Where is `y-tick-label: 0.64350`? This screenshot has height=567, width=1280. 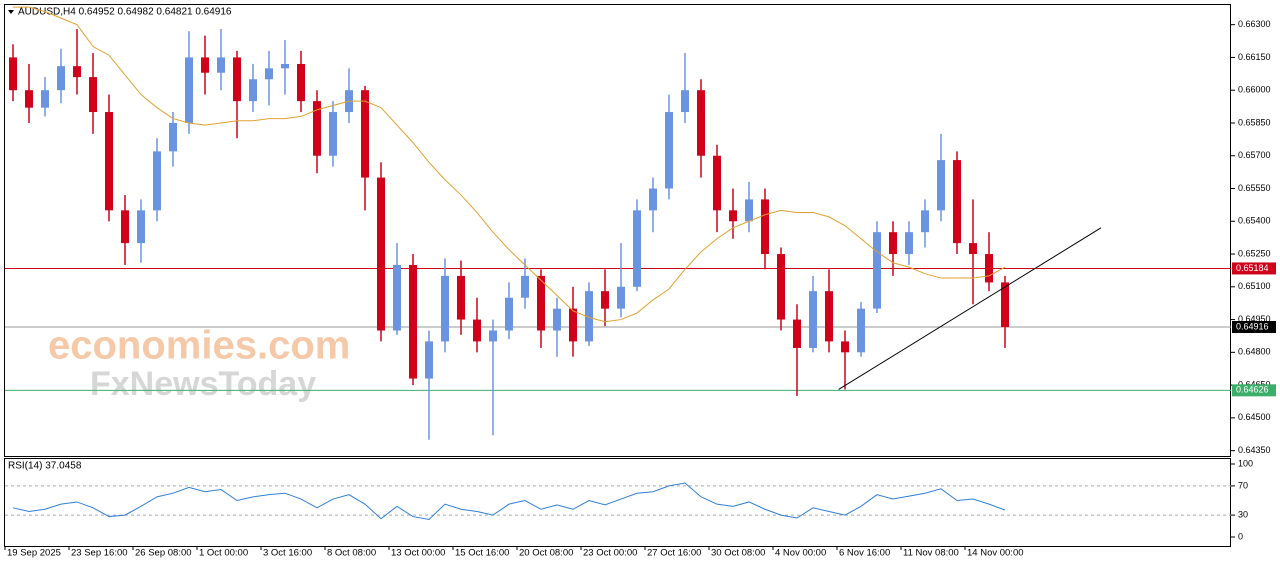
y-tick-label: 0.64350 is located at coordinates (1254, 450).